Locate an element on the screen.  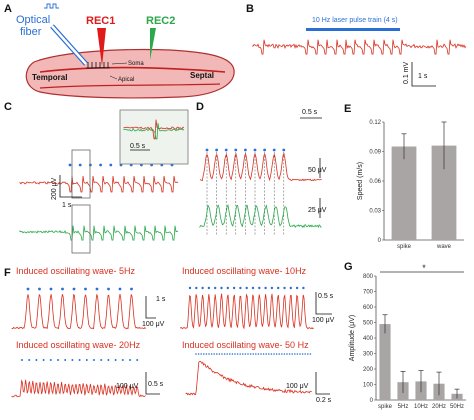
panel-d-red-trace is located at coordinates (260, 167).